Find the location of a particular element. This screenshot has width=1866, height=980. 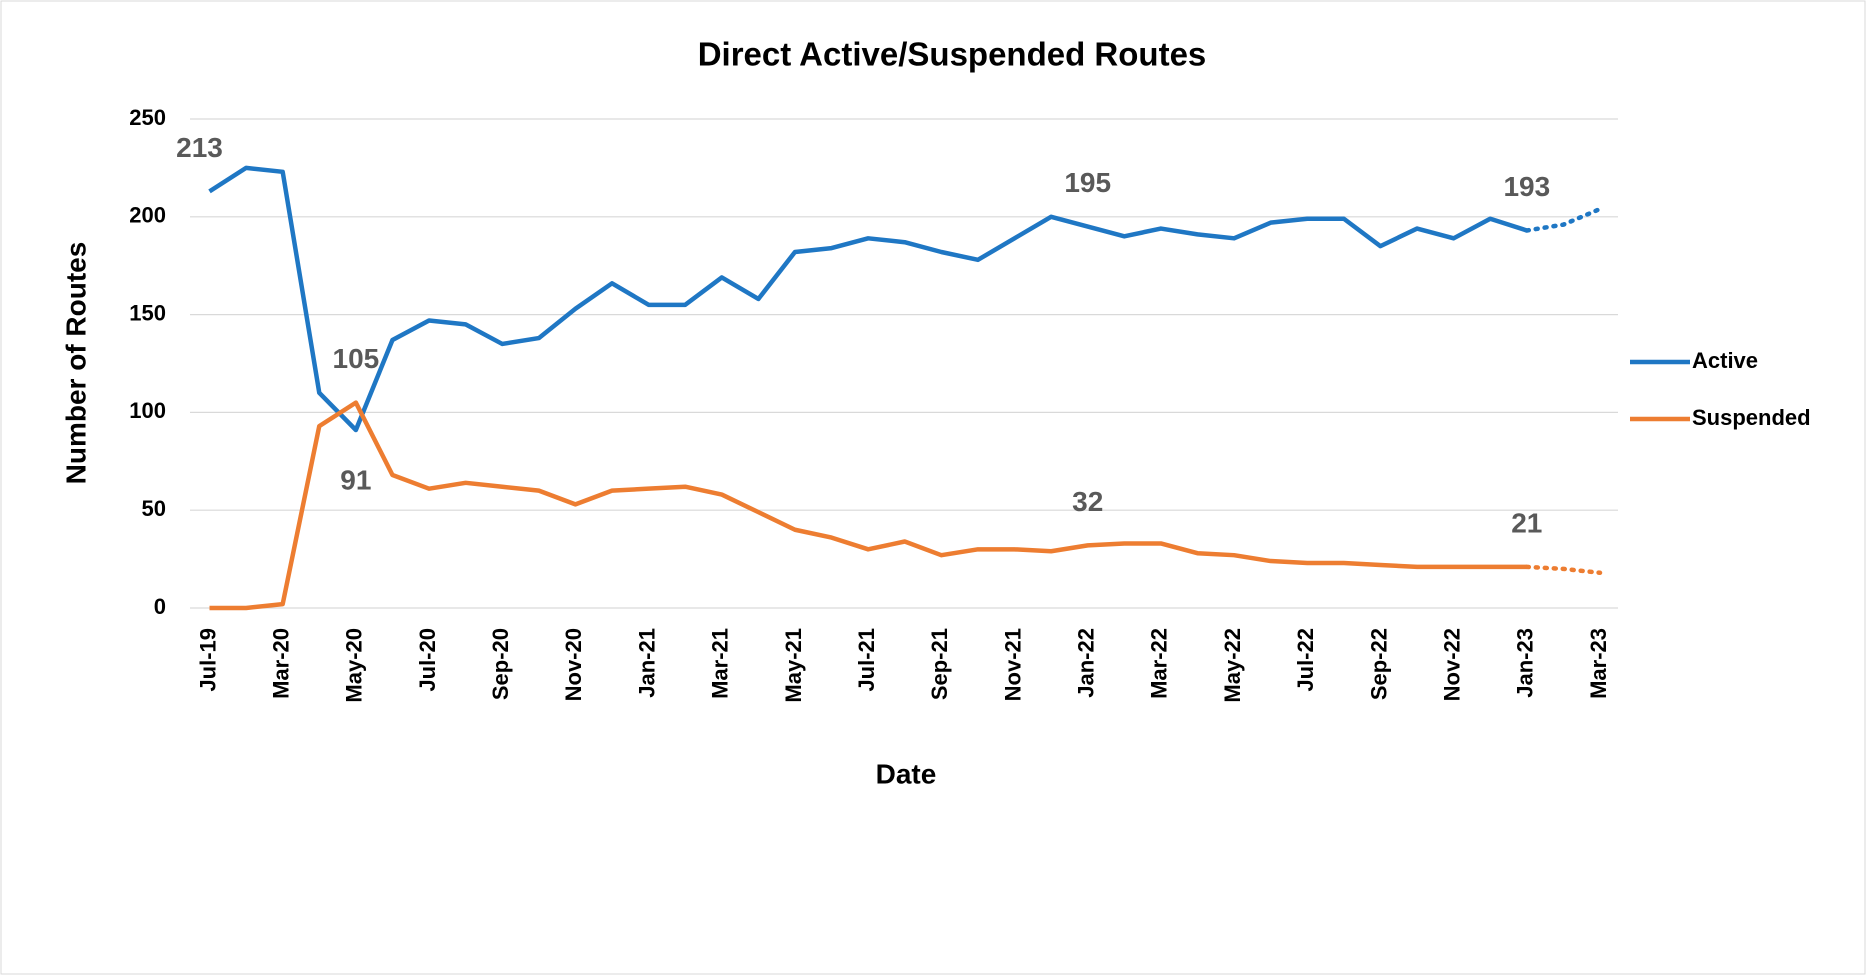

y-tick-label: 250 is located at coordinates (147, 117).